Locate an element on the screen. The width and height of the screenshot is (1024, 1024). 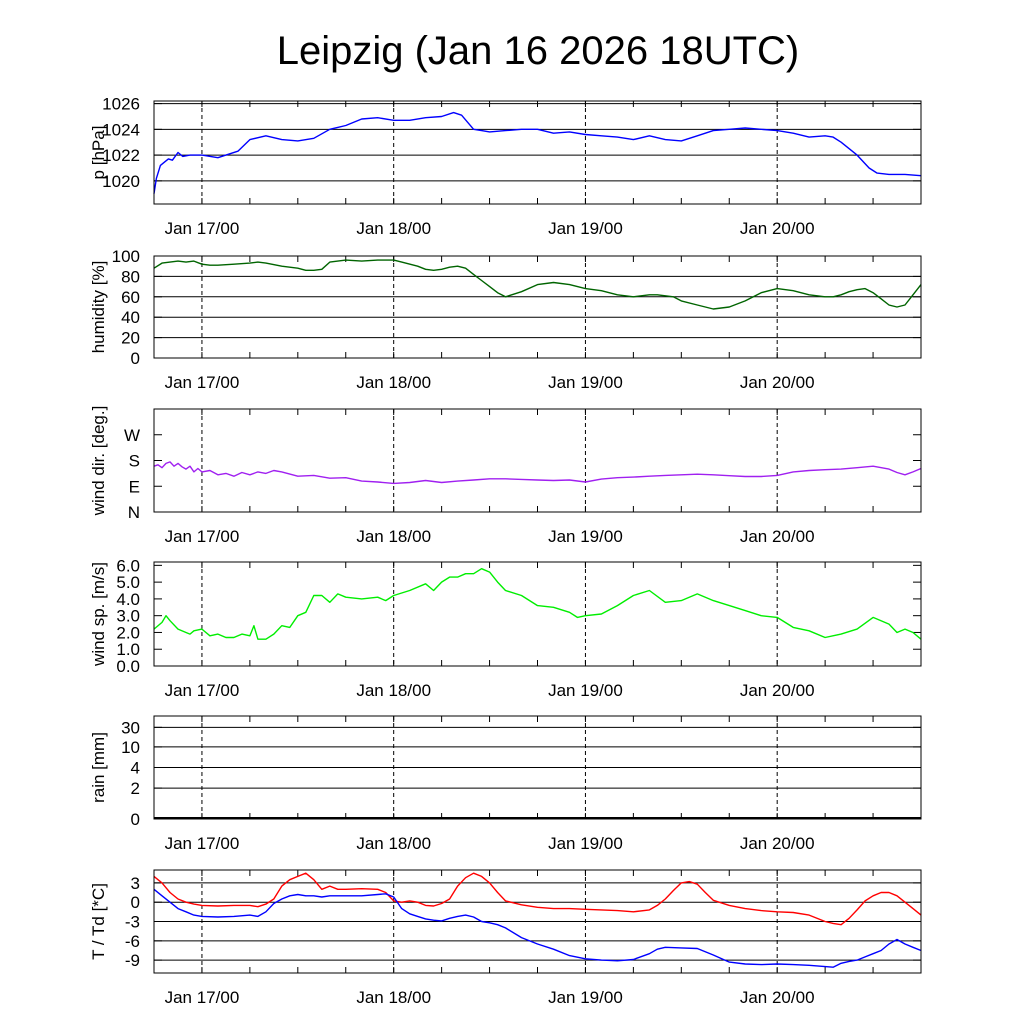
y-tick-label-wind_dir-1: E is located at coordinates (134, 486).